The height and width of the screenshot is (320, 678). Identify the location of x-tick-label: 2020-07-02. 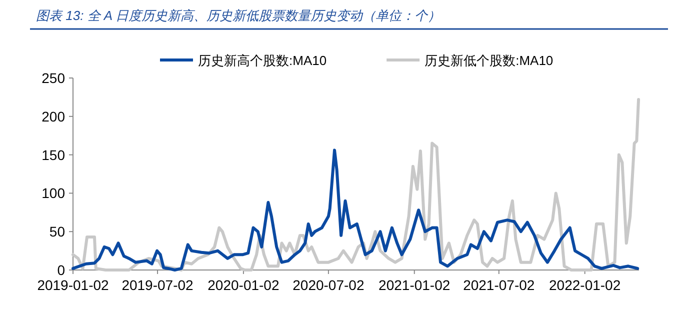
(328, 285).